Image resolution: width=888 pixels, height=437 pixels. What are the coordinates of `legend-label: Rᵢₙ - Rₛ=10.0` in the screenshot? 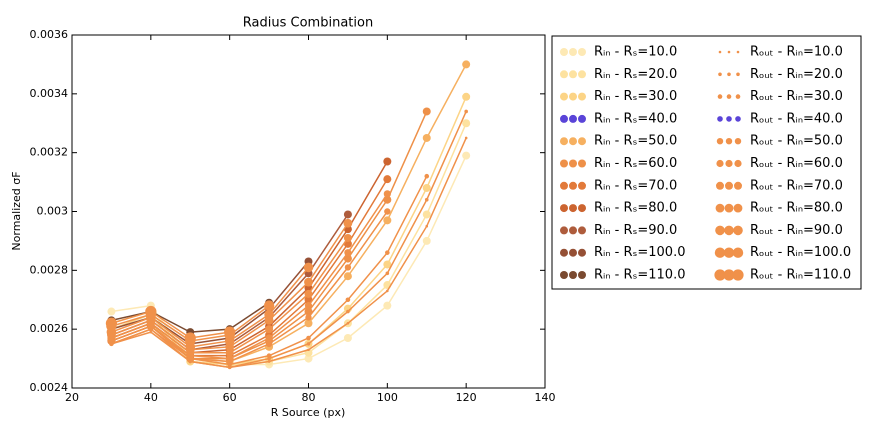 It's located at (635, 52).